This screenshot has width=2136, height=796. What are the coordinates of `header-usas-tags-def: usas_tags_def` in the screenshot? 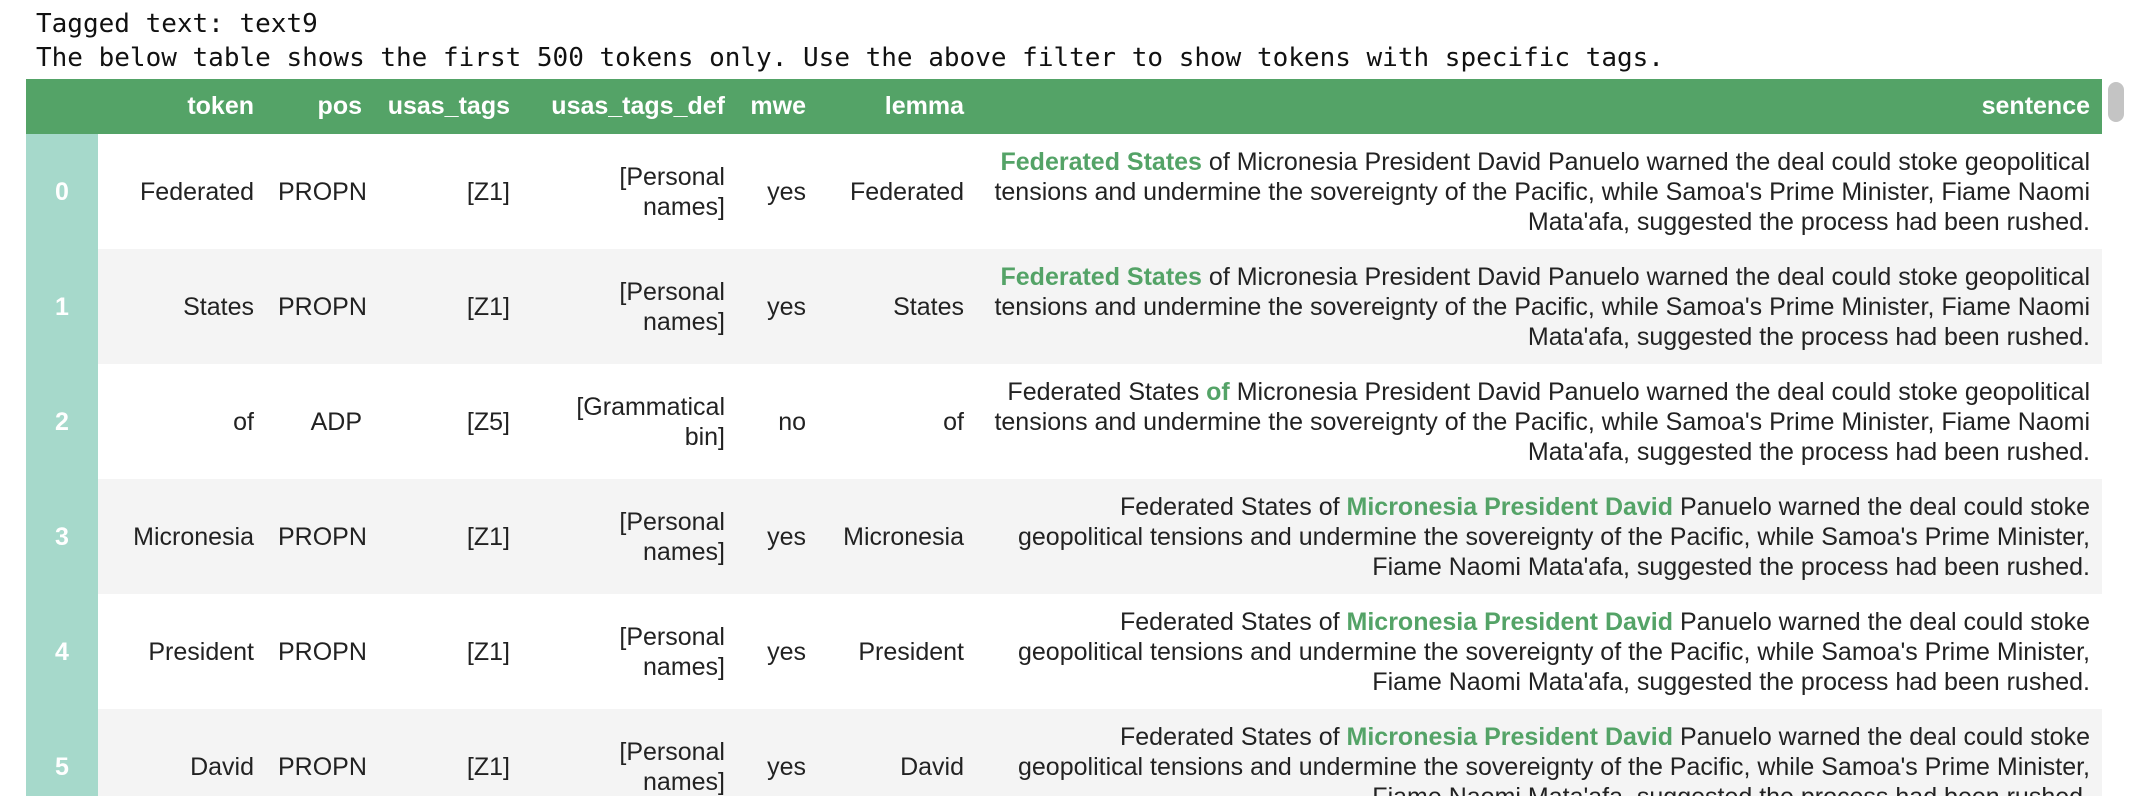 It's located at (638, 106).